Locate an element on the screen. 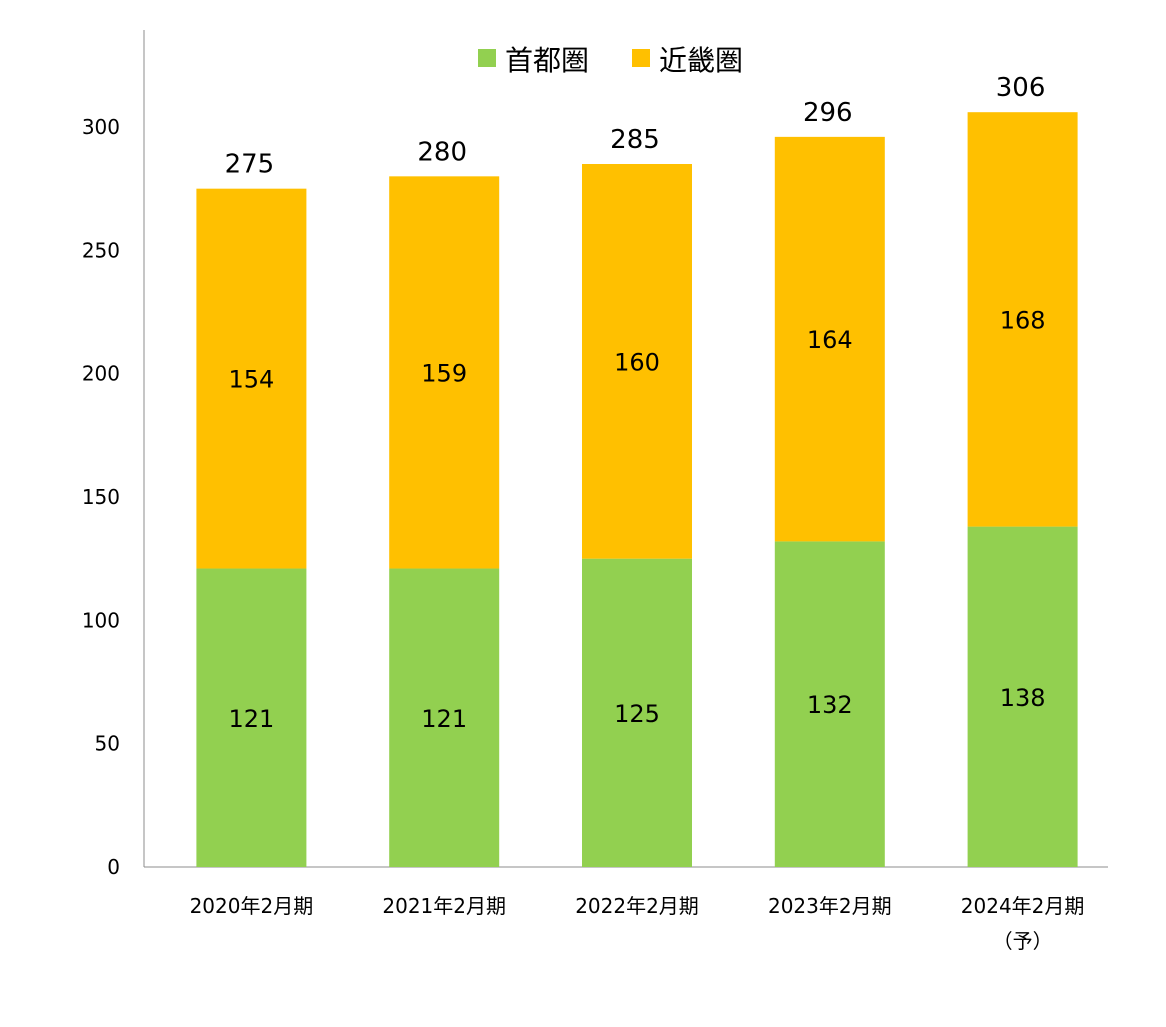 Image resolution: width=1166 pixels, height=1027 pixels. legend-item: 近畿圏 is located at coordinates (687, 60).